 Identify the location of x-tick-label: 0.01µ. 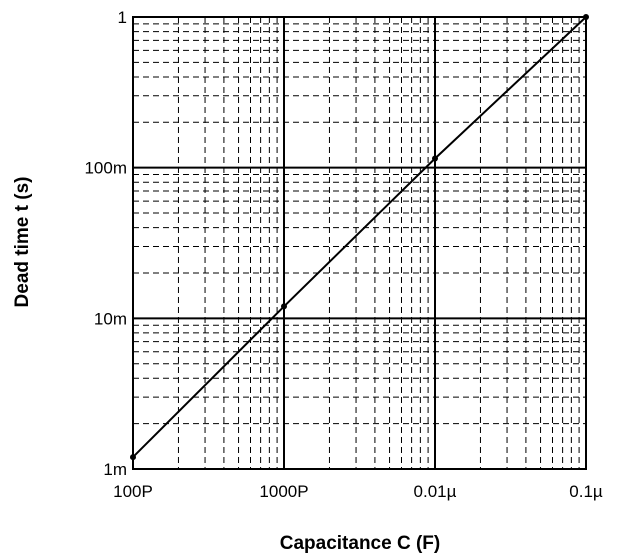
(435, 491).